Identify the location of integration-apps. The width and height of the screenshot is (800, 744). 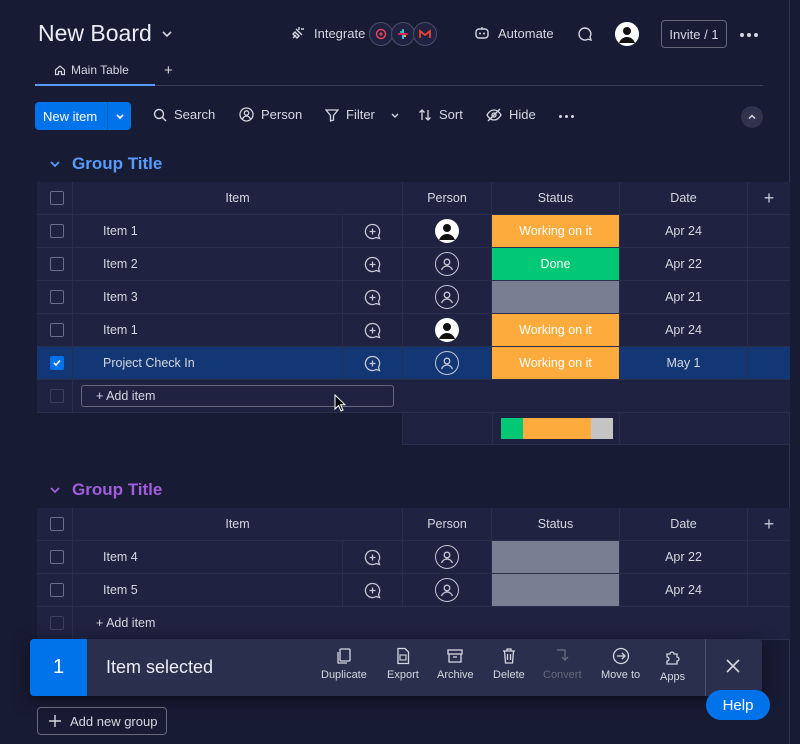
(403, 34).